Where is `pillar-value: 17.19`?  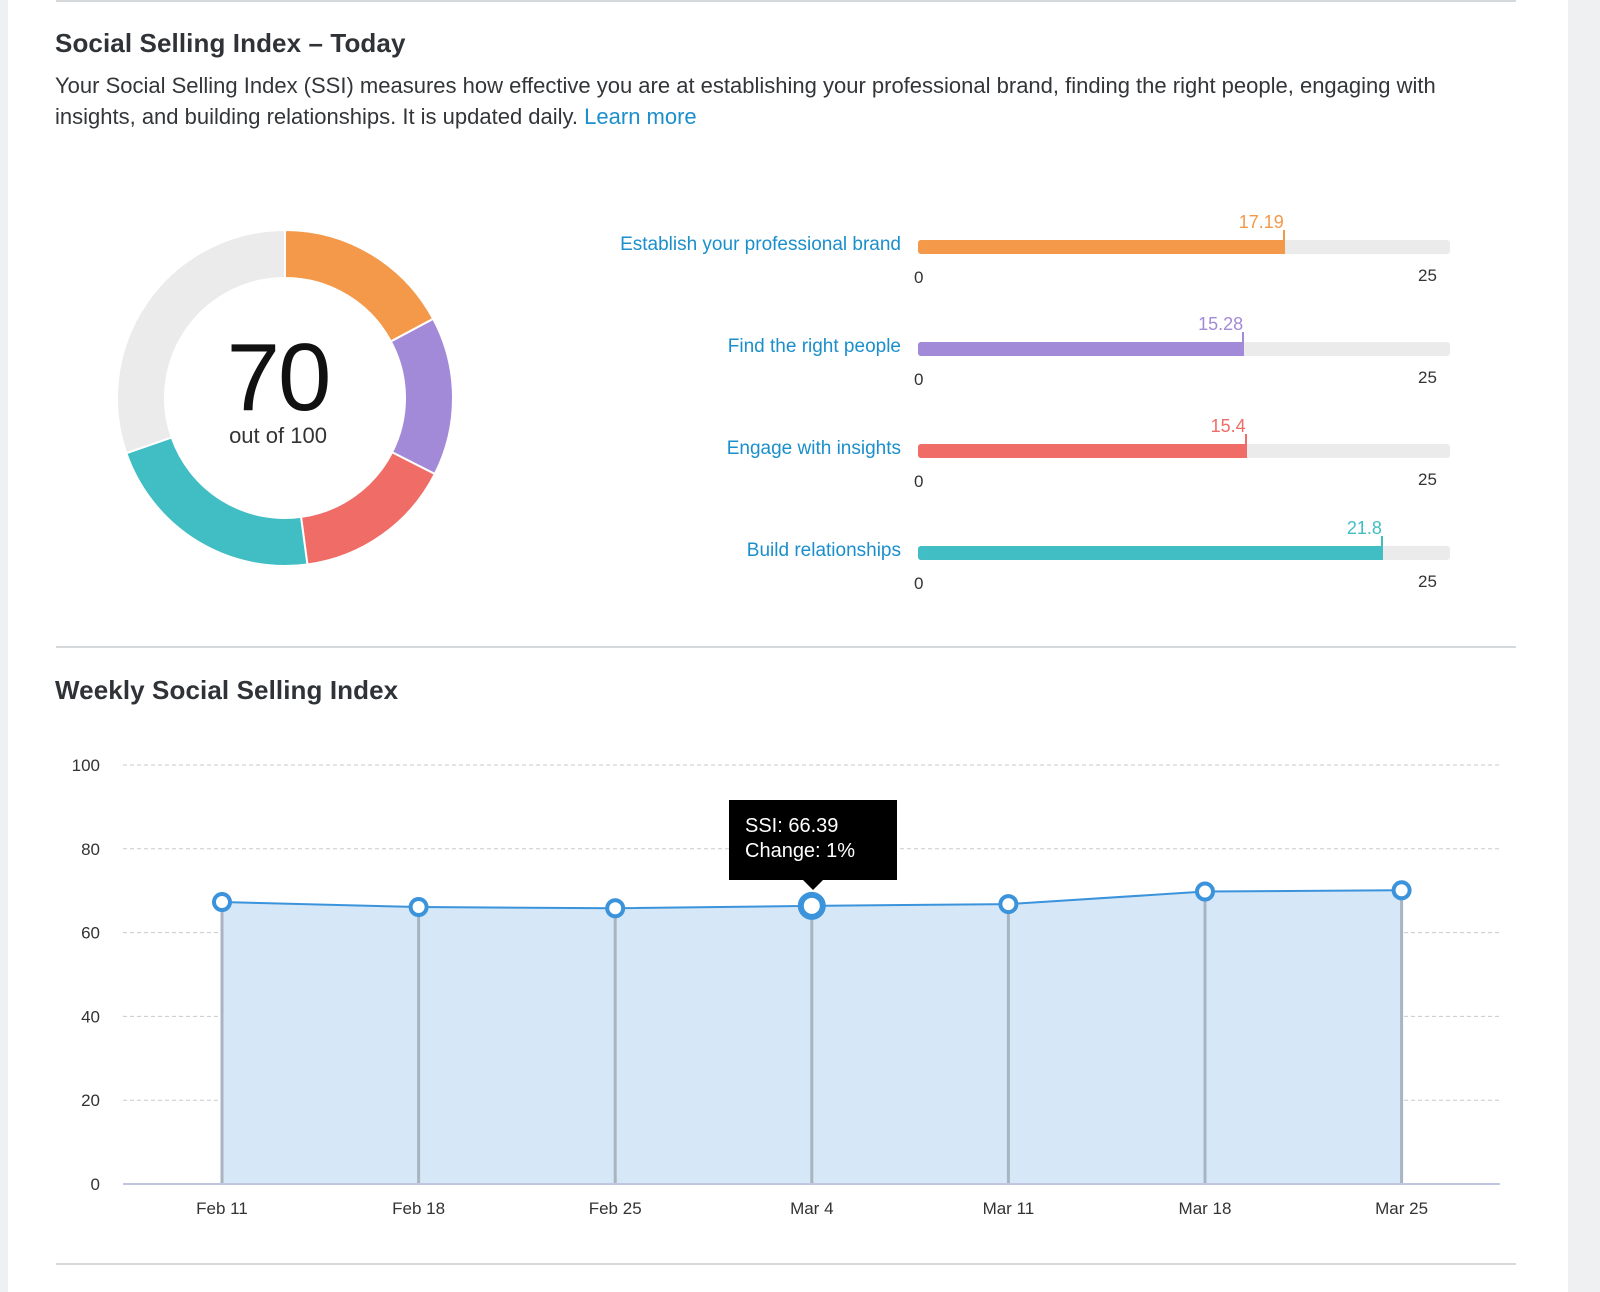 pillar-value: 17.19 is located at coordinates (1261, 222).